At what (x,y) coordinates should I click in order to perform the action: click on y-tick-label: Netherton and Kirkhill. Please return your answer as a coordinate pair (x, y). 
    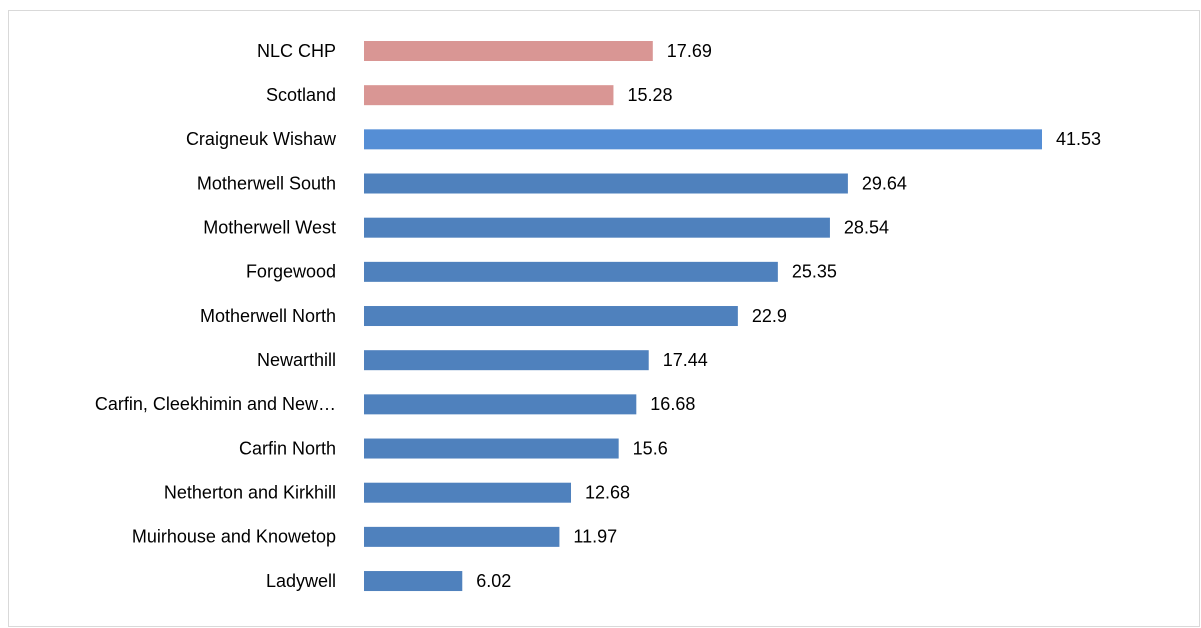
    Looking at the image, I should click on (250, 492).